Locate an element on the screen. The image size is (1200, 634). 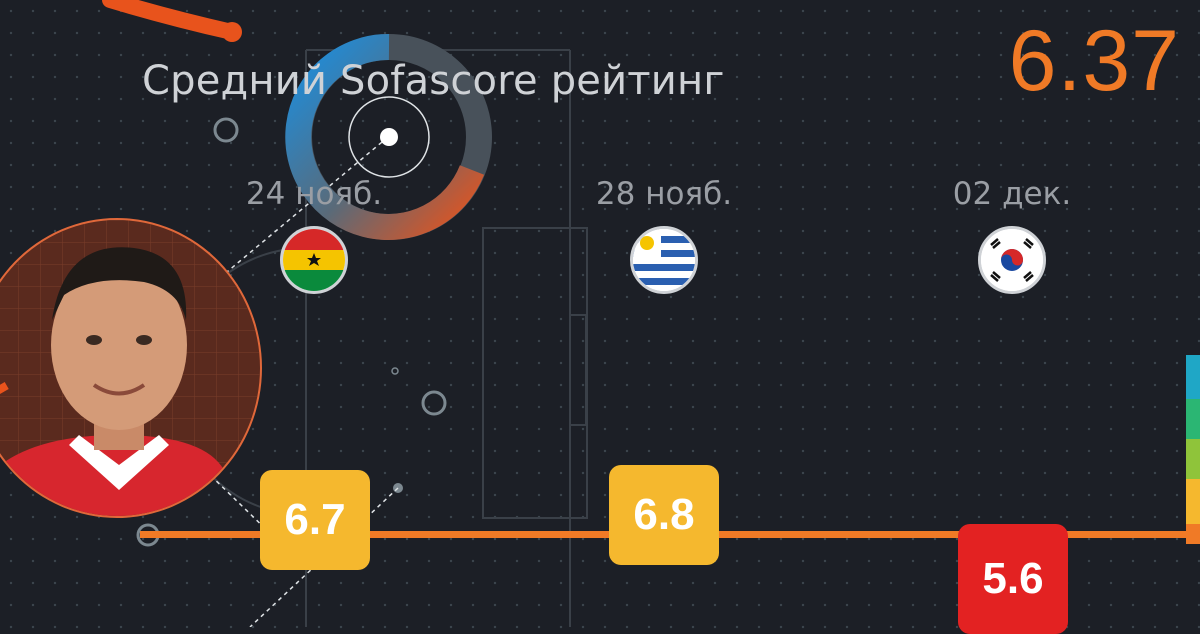
match-rating-badge: 6.7 is located at coordinates (315, 520).